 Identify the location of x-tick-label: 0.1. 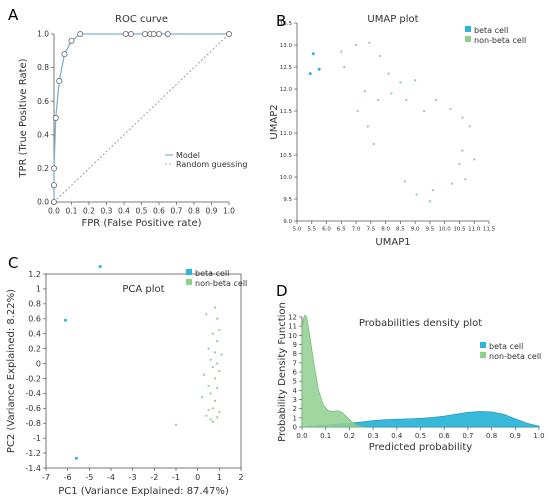
(325, 436).